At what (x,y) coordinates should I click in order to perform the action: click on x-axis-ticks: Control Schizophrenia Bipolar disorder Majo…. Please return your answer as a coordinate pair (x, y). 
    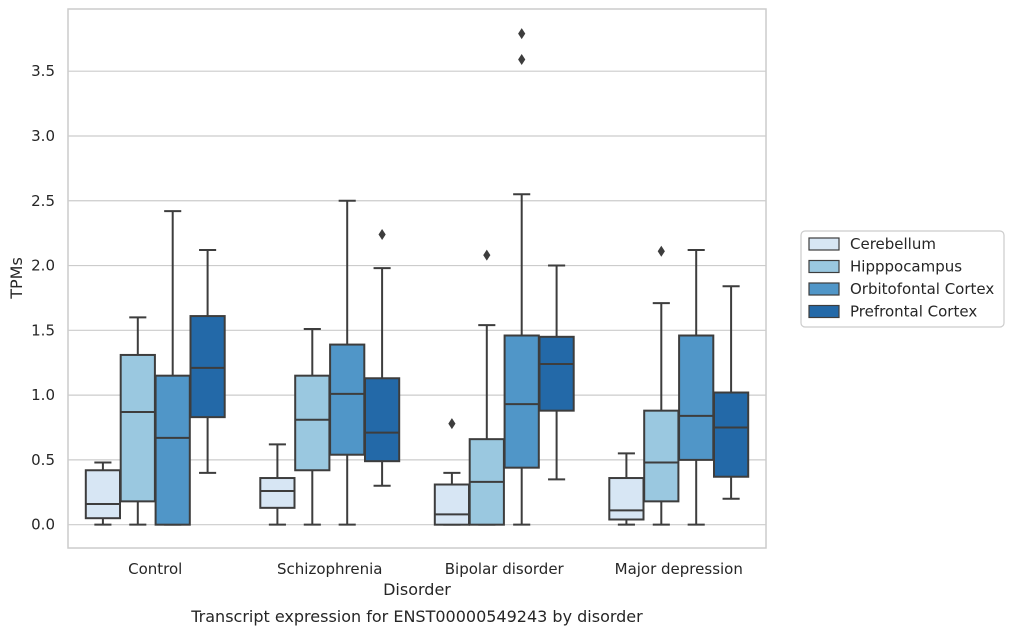
    Looking at the image, I should click on (435, 569).